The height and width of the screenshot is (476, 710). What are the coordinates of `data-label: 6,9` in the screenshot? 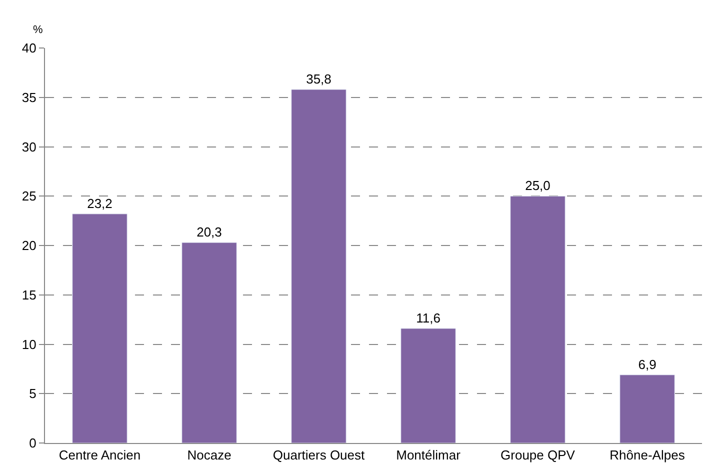 It's located at (647, 364).